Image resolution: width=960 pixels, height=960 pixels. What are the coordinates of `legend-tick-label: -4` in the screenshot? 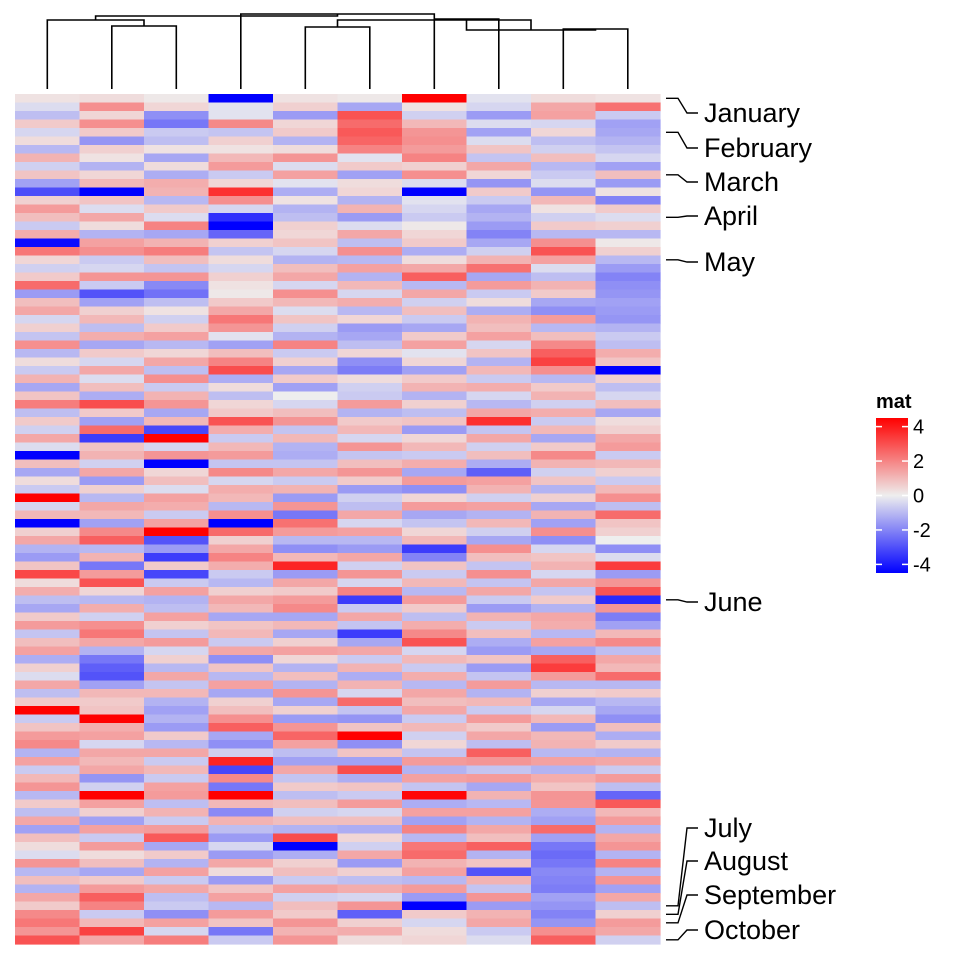 It's located at (922, 565).